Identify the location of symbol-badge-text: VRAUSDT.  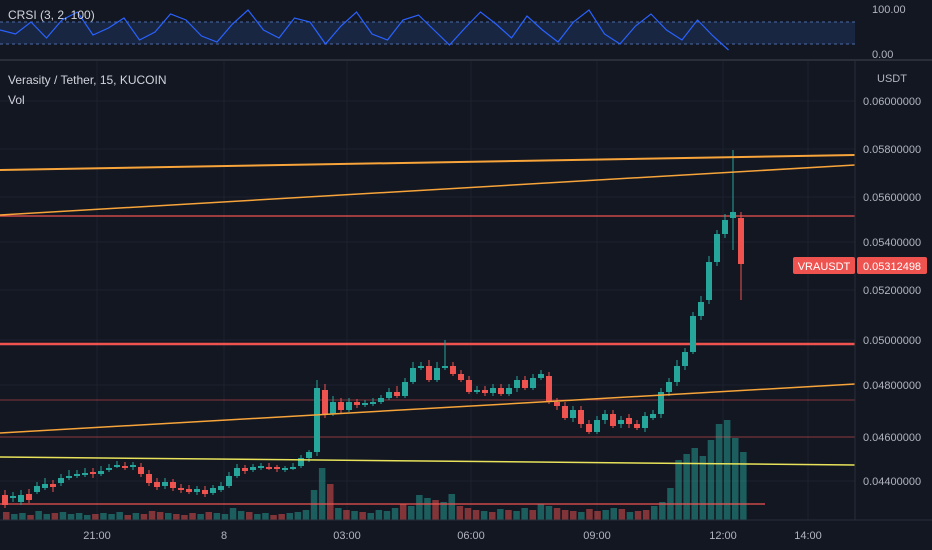
(824, 267).